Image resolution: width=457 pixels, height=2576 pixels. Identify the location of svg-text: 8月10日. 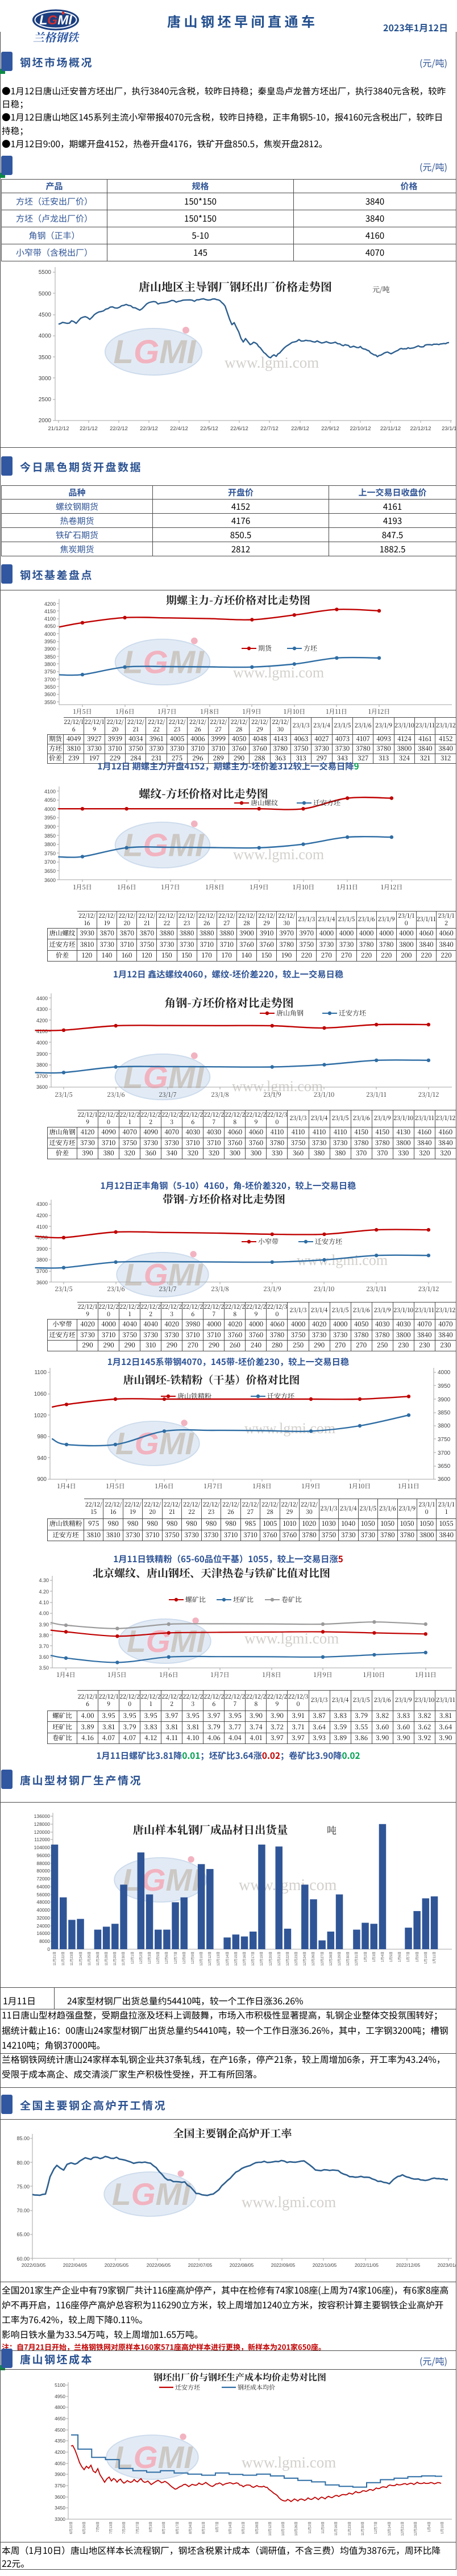
(164, 2527).